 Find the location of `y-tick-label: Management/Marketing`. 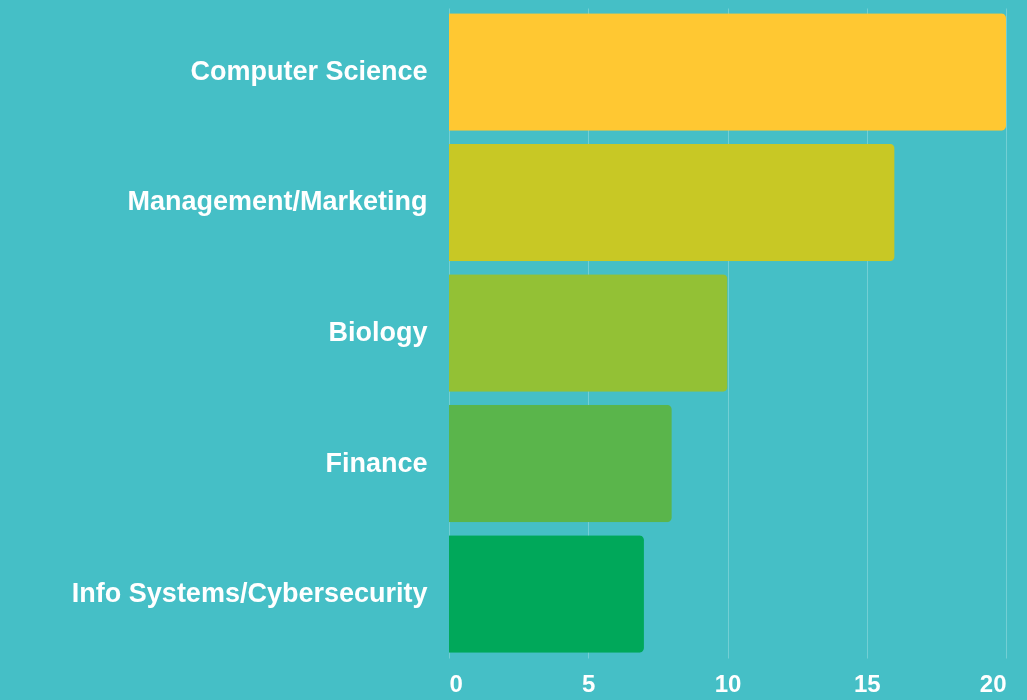

y-tick-label: Management/Marketing is located at coordinates (277, 201).